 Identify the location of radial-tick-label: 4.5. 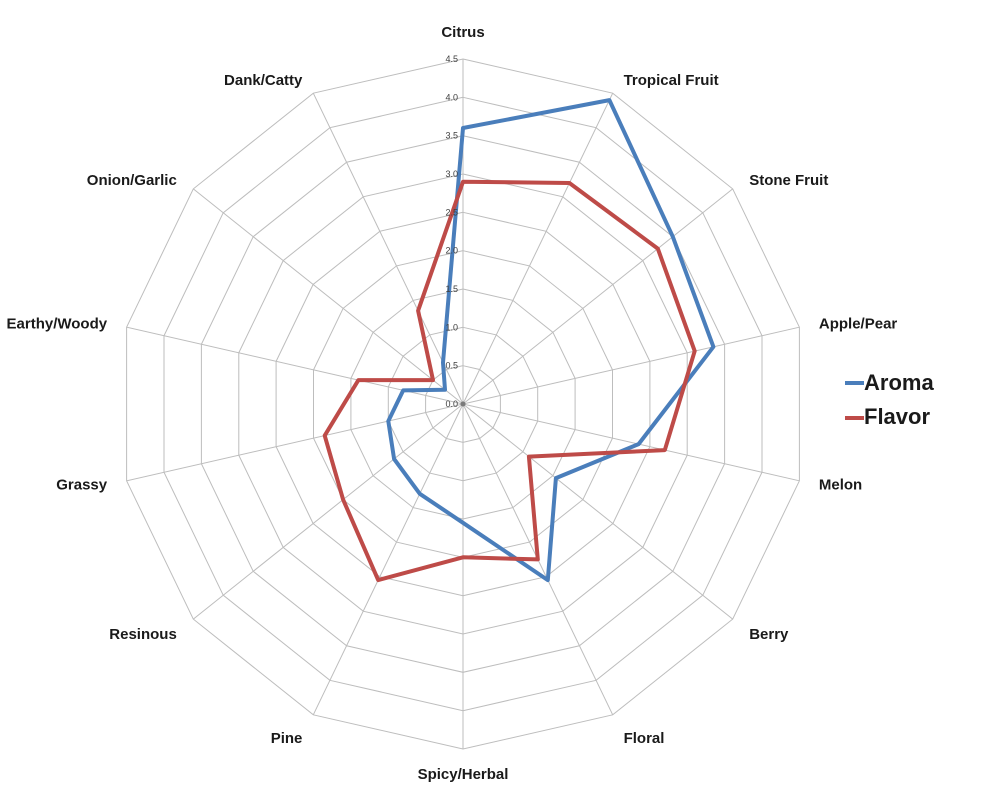
(451, 59).